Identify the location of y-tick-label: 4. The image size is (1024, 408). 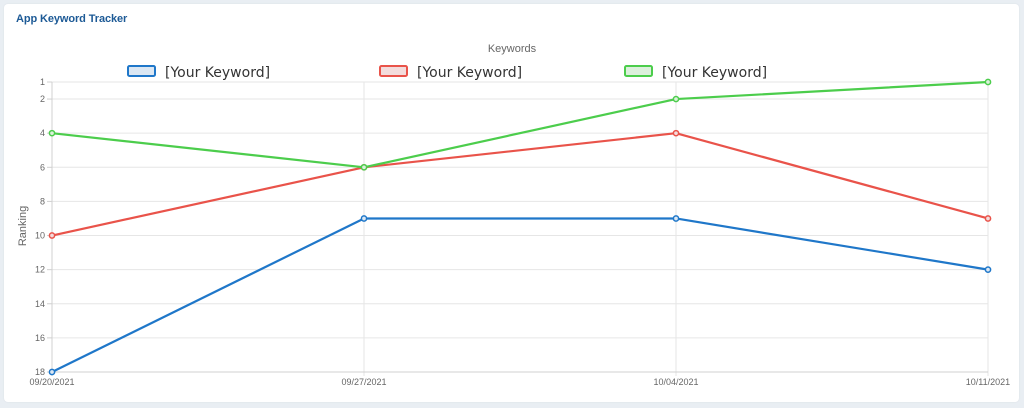
(42, 133).